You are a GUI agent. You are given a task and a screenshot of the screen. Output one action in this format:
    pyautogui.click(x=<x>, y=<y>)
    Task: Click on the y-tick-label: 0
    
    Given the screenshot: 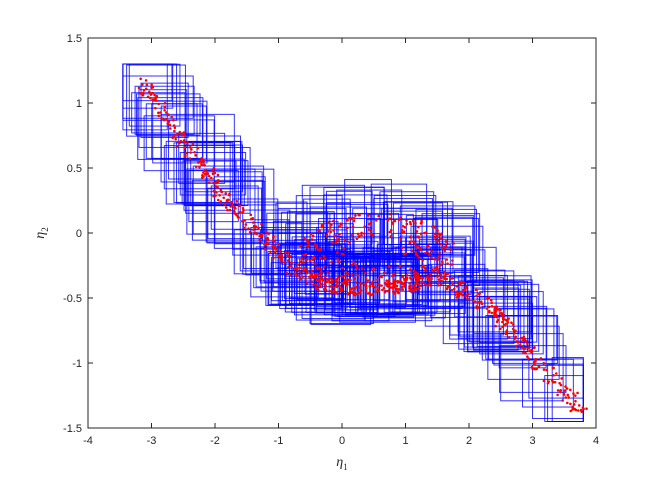 What is the action you would take?
    pyautogui.click(x=79, y=234)
    